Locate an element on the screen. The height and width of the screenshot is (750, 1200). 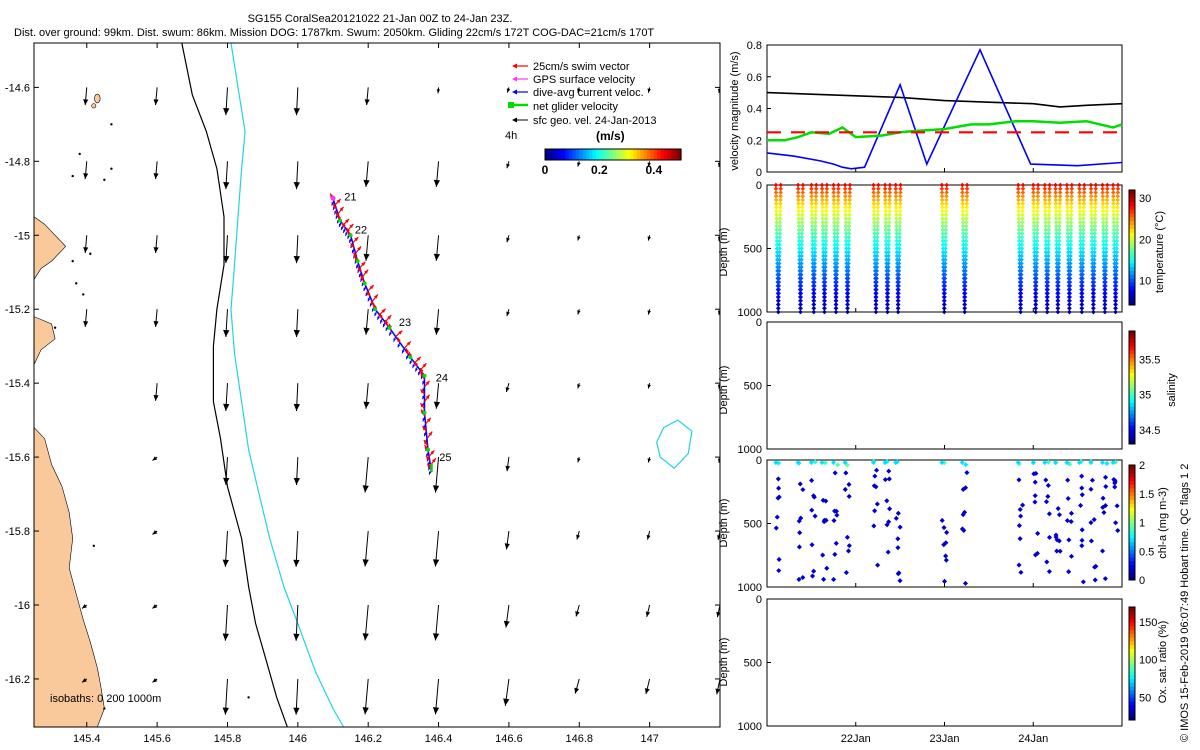
salinity-colorbar-tick-label: 34.5 is located at coordinates (1149, 431).